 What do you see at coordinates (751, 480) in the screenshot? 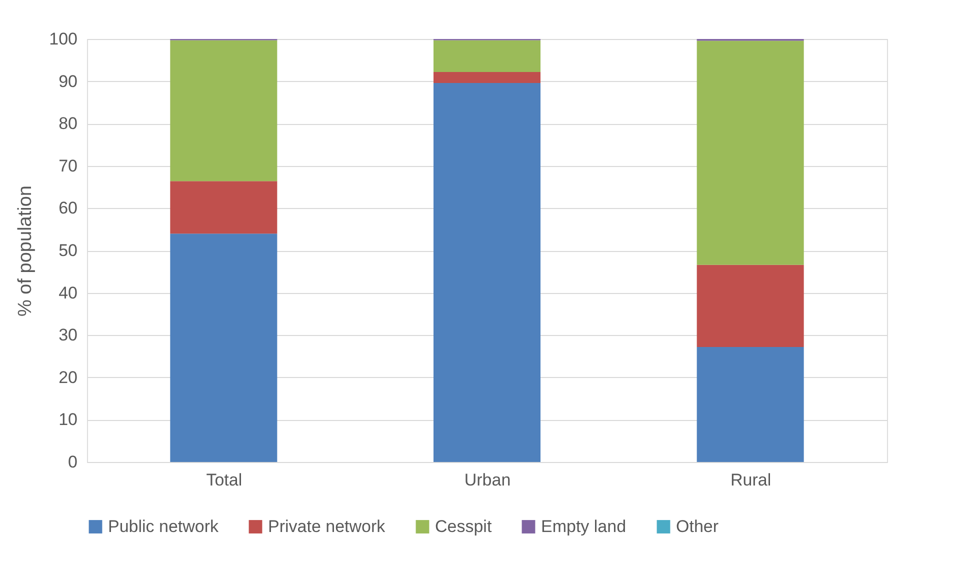
I see `x-tick-label: Rural` at bounding box center [751, 480].